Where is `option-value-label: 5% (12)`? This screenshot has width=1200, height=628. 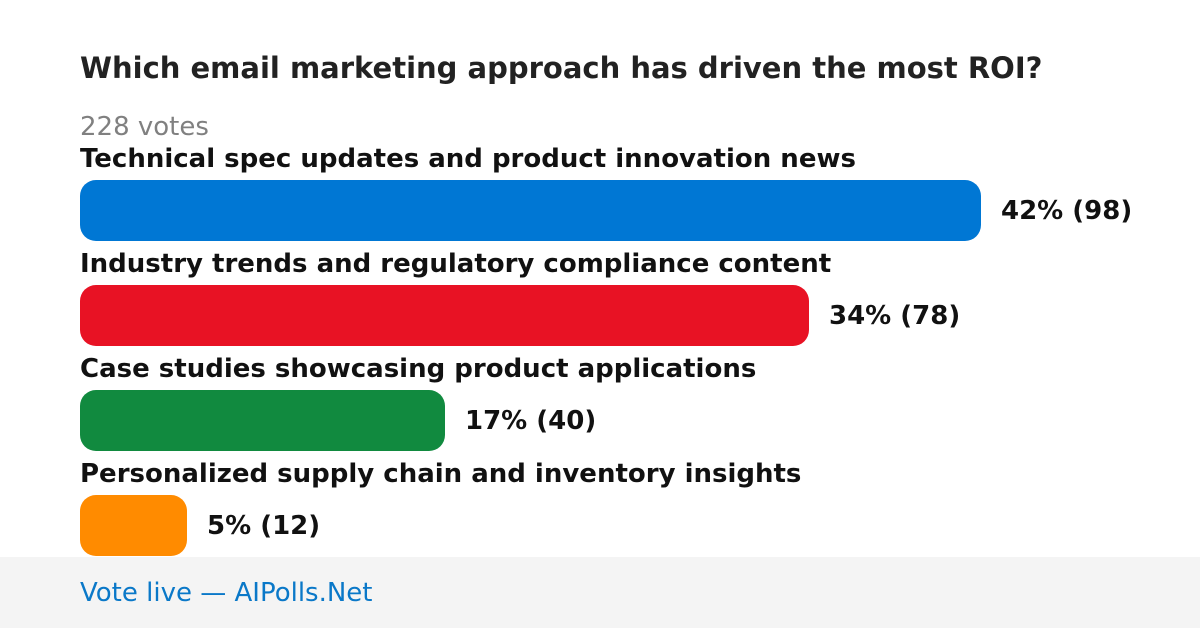 option-value-label: 5% (12) is located at coordinates (264, 525).